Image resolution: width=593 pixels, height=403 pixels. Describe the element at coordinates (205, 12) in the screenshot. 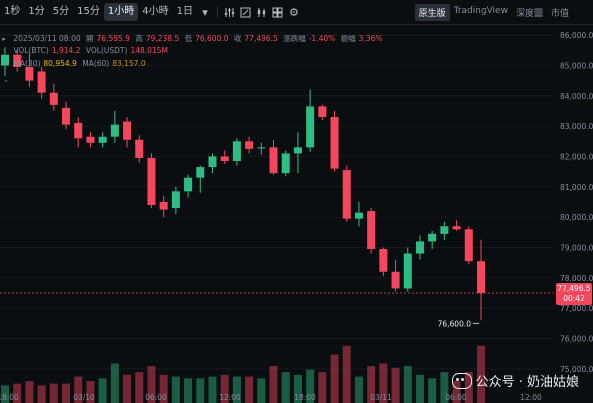

I see `interval-dropdown-icon: ▾` at that location.